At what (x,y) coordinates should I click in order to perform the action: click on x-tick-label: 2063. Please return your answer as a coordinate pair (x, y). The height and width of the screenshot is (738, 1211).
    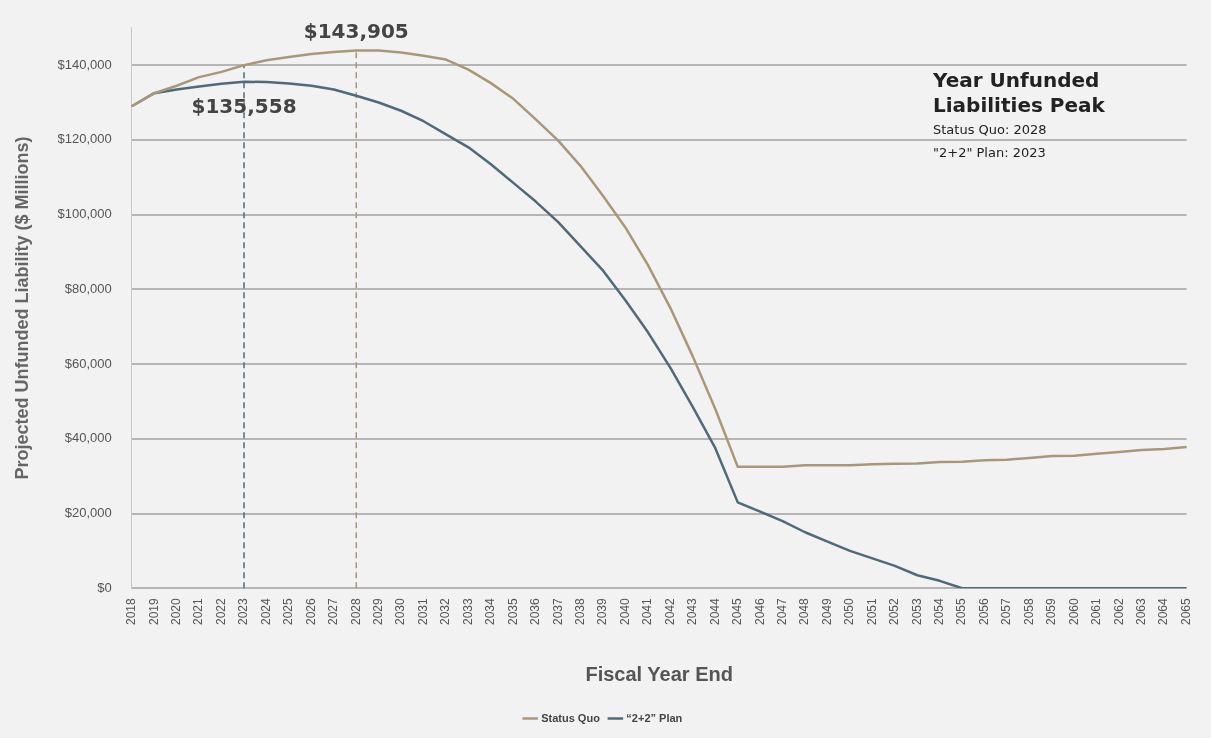
    Looking at the image, I should click on (1141, 611).